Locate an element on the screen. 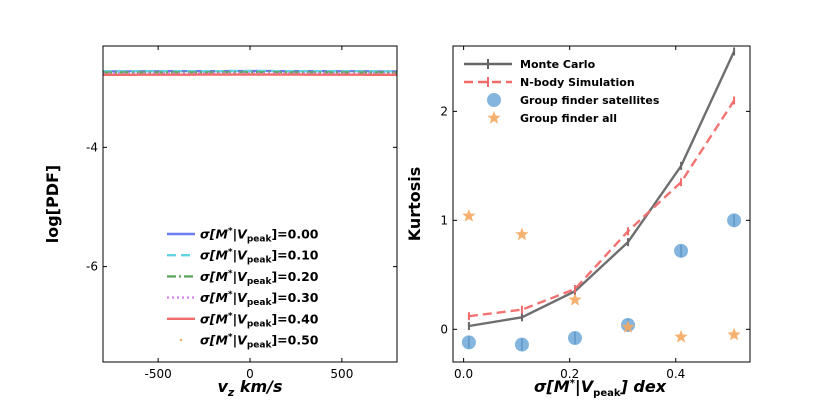 This screenshot has width=830, height=415. left-legend-label-4: σ[M*|Vpeak]=0.40 is located at coordinates (259, 320).